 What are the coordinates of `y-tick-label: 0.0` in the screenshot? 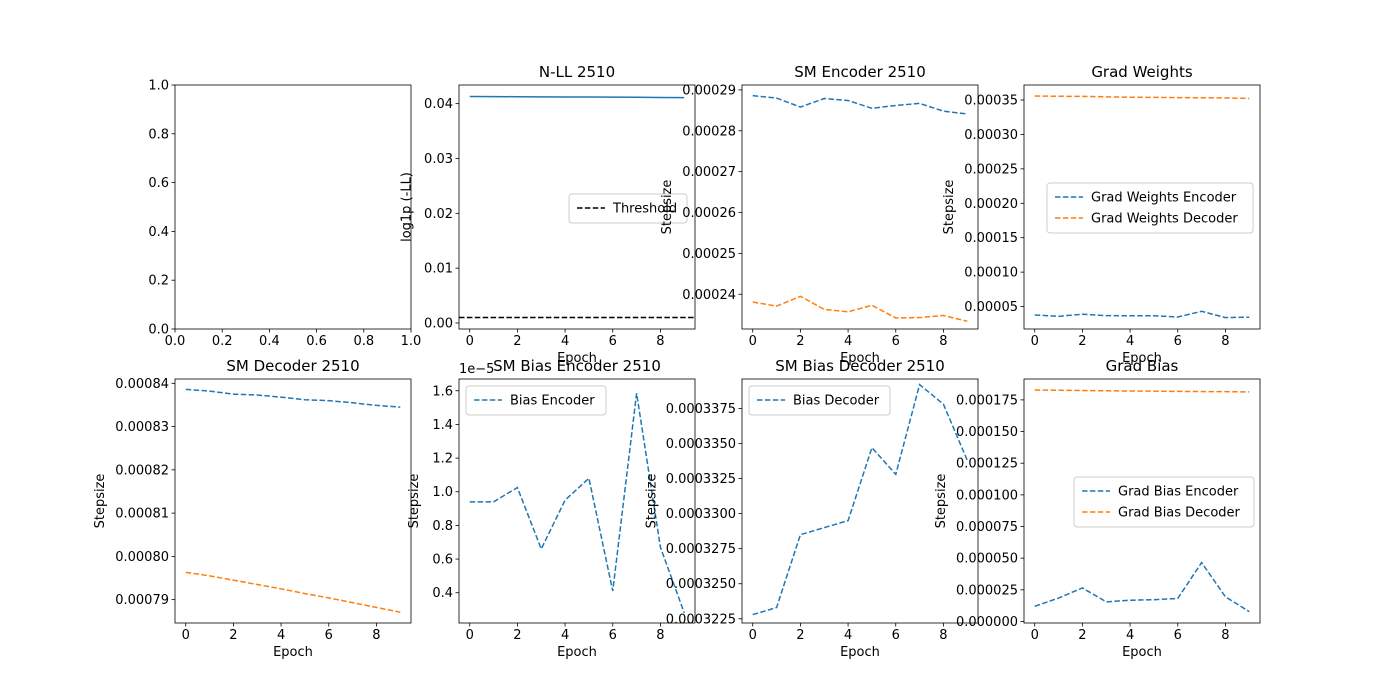 It's located at (158, 330).